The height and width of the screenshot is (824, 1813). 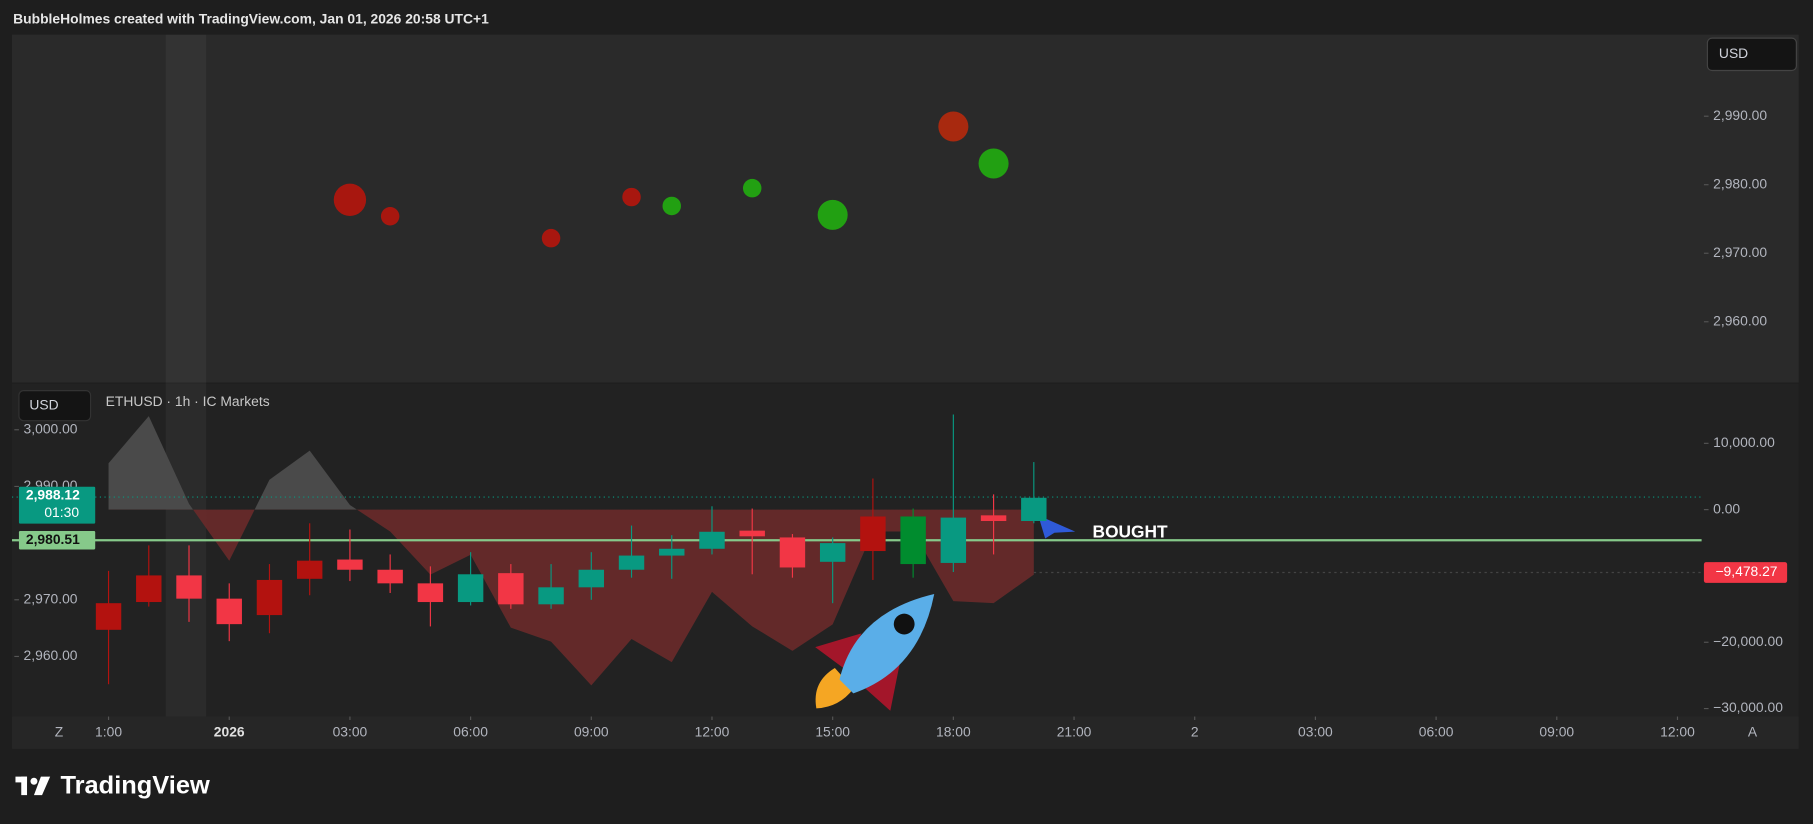 What do you see at coordinates (135, 786) in the screenshot?
I see `logo-text: TradingView` at bounding box center [135, 786].